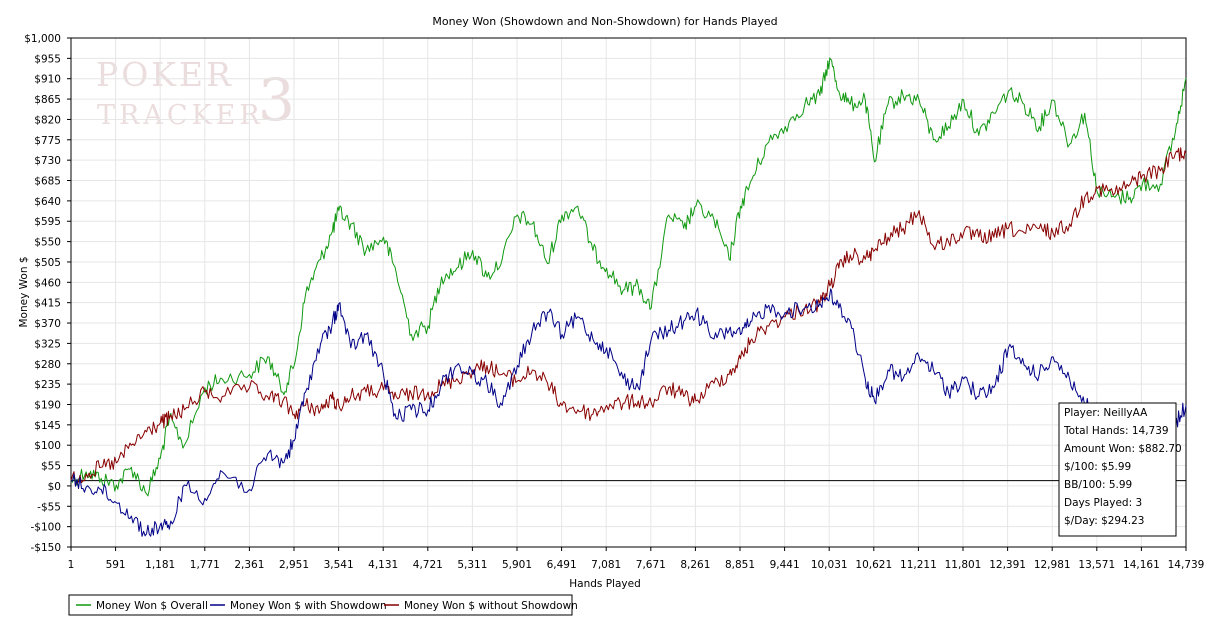 The height and width of the screenshot is (632, 1210). What do you see at coordinates (276, 100) in the screenshot?
I see `watermark-mark: 3` at bounding box center [276, 100].